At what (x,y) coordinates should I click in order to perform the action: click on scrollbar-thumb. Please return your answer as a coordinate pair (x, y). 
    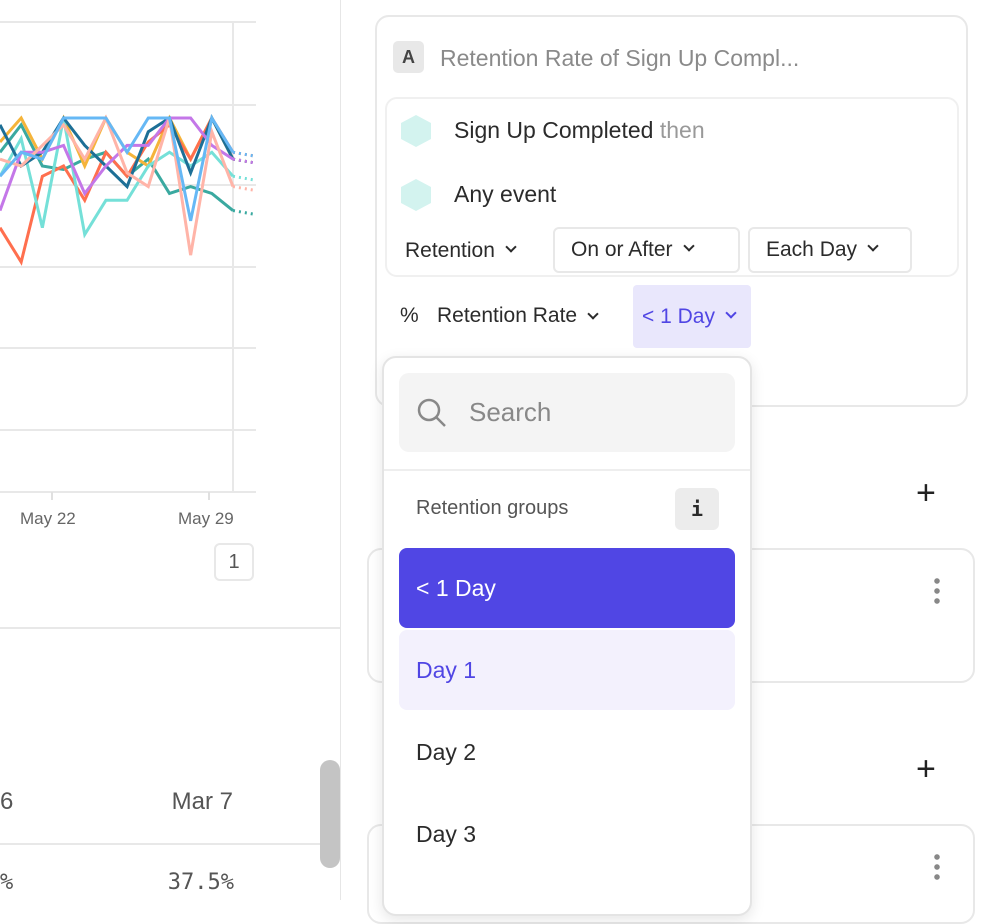
    Looking at the image, I should click on (330, 814).